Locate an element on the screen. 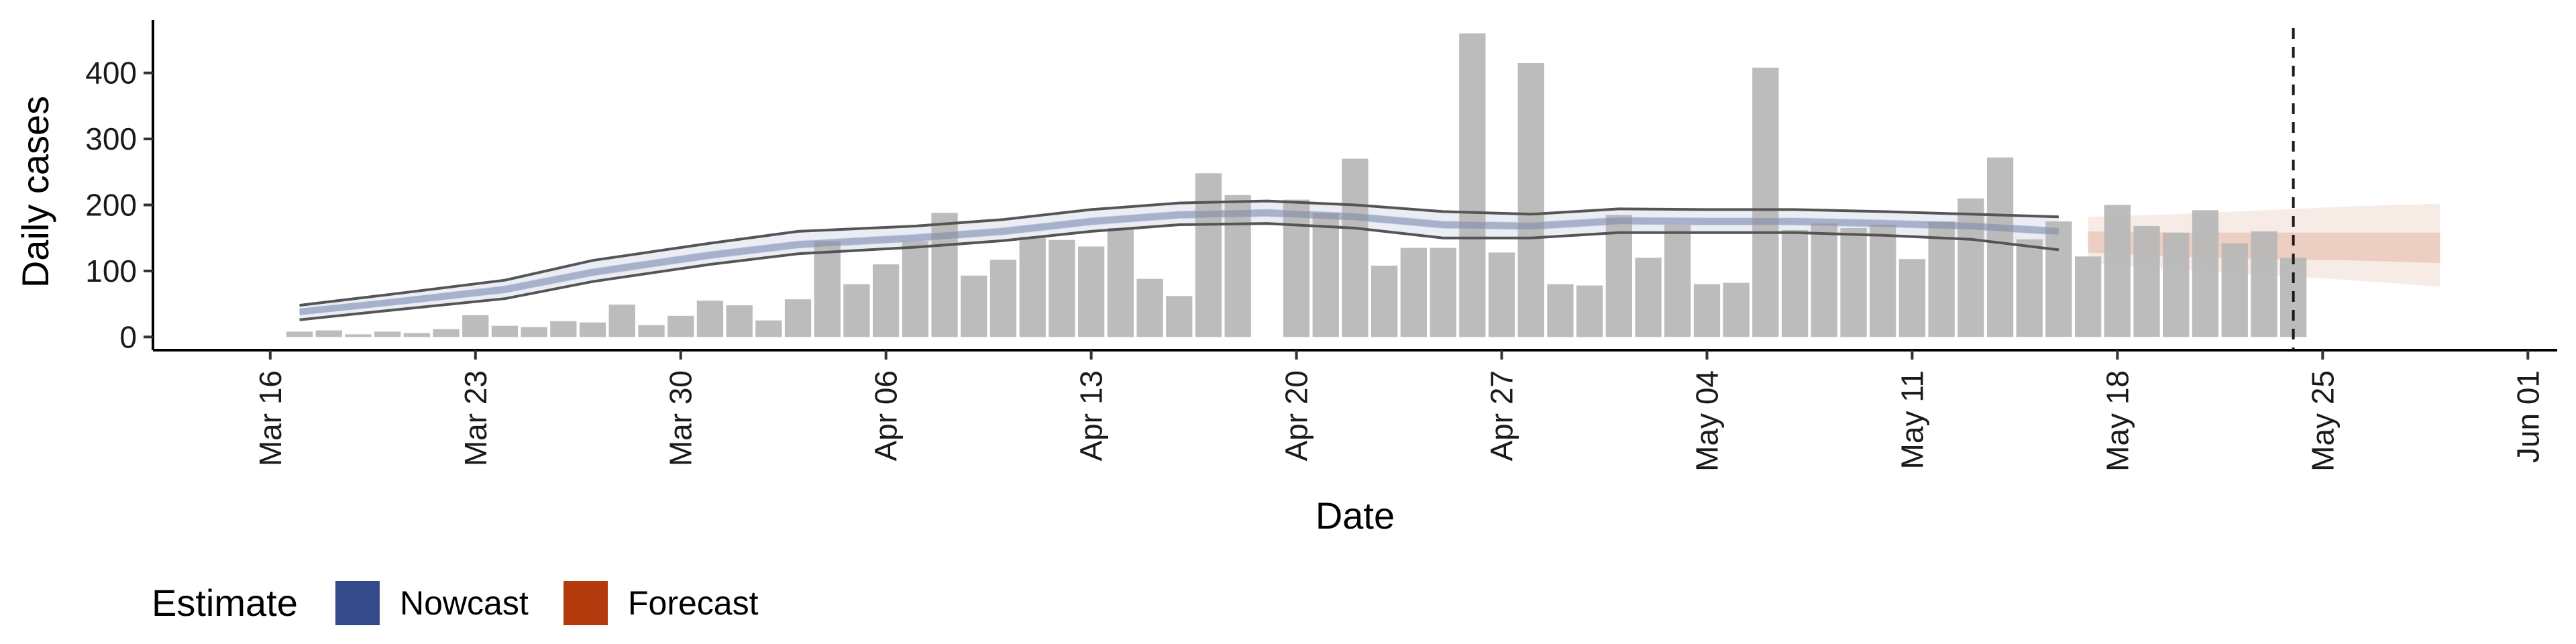 The image size is (2576, 644). x-tick-label: Apr 06 is located at coordinates (886, 416).